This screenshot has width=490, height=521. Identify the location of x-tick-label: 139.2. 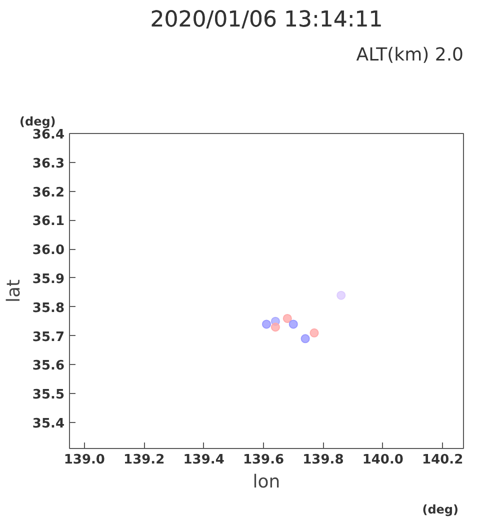
(144, 460).